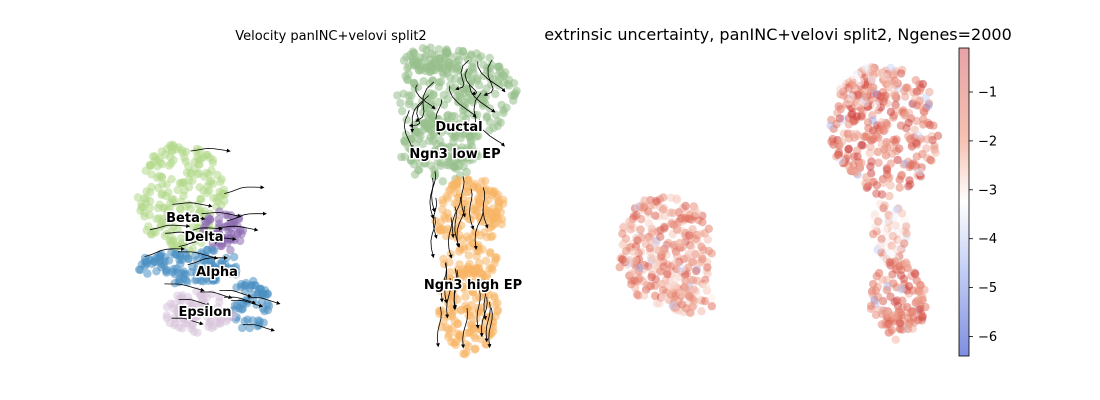  Describe the element at coordinates (473, 285) in the screenshot. I see `cluster-label: Ngn3 high EP` at that location.